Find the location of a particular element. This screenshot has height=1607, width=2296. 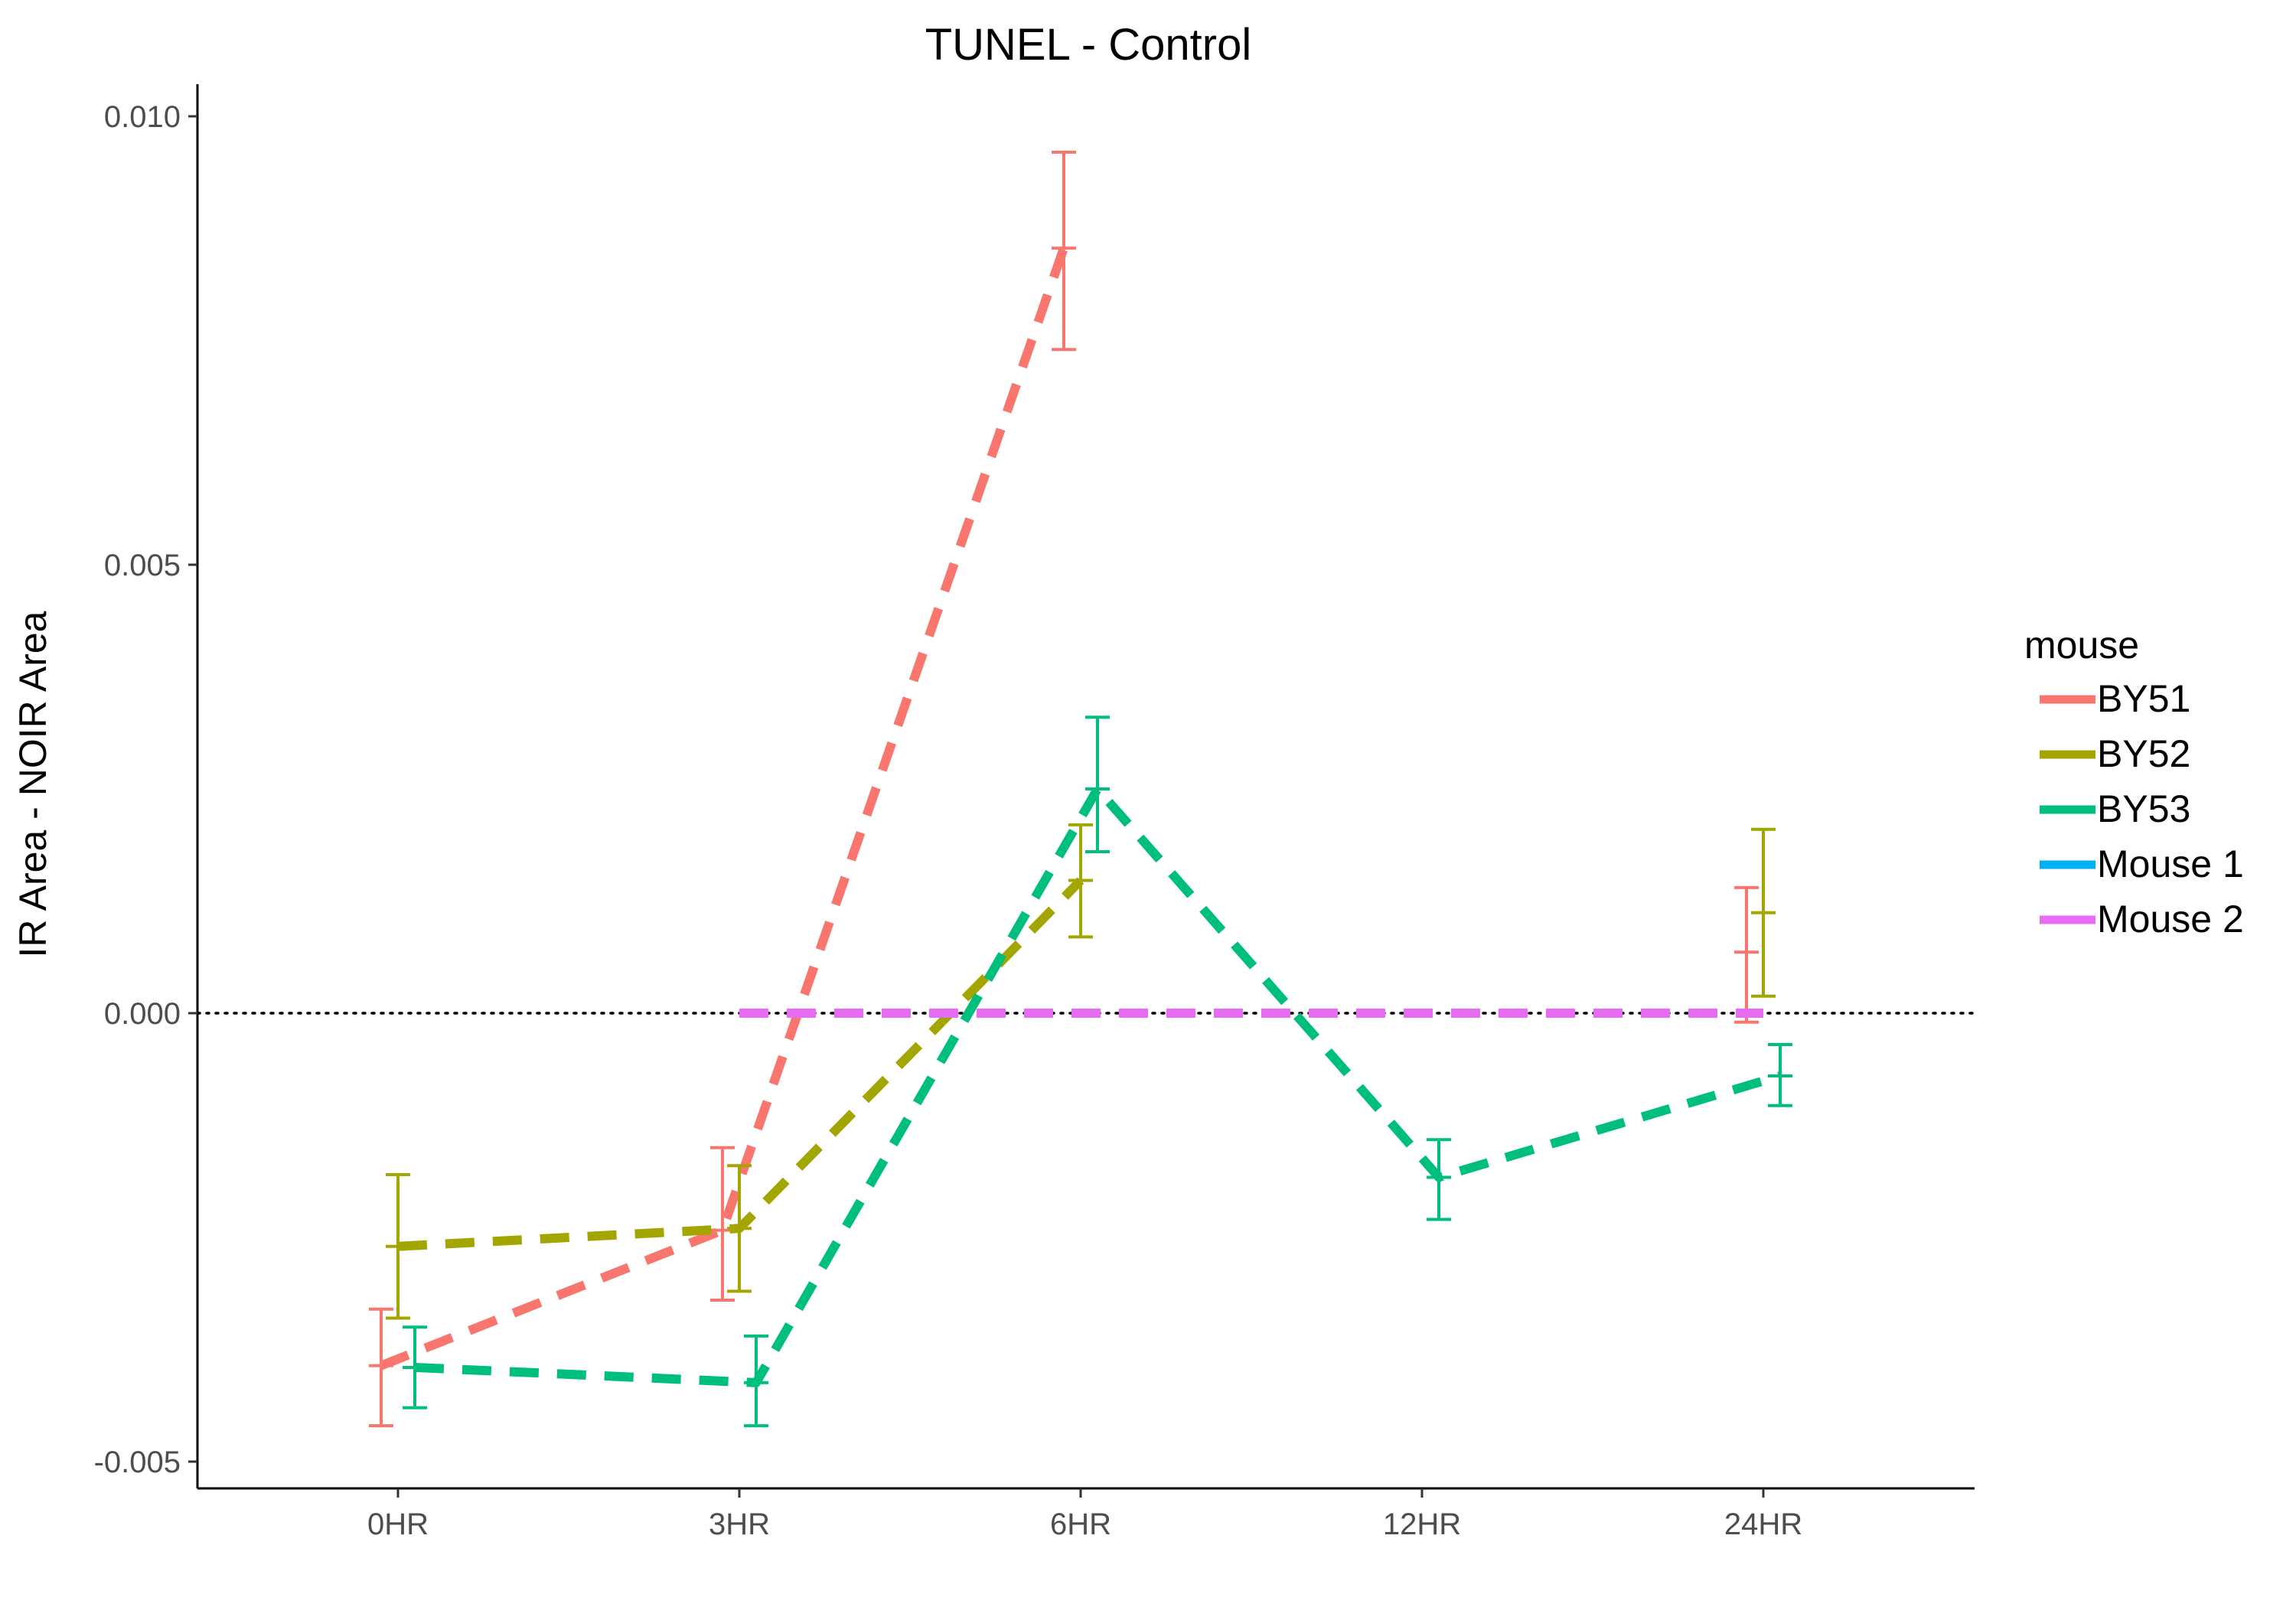

legend-title: mouse is located at coordinates (2081, 645).